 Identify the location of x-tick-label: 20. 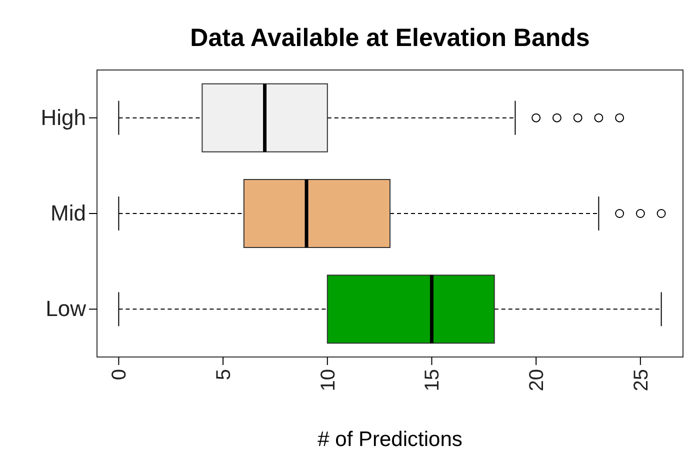
(537, 380).